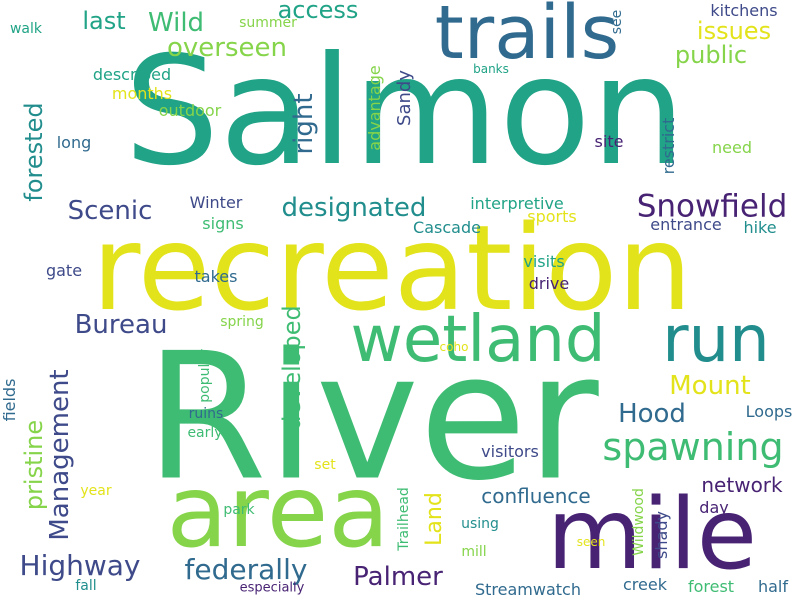  What do you see at coordinates (474, 552) in the screenshot?
I see `word-mill: mill` at bounding box center [474, 552].